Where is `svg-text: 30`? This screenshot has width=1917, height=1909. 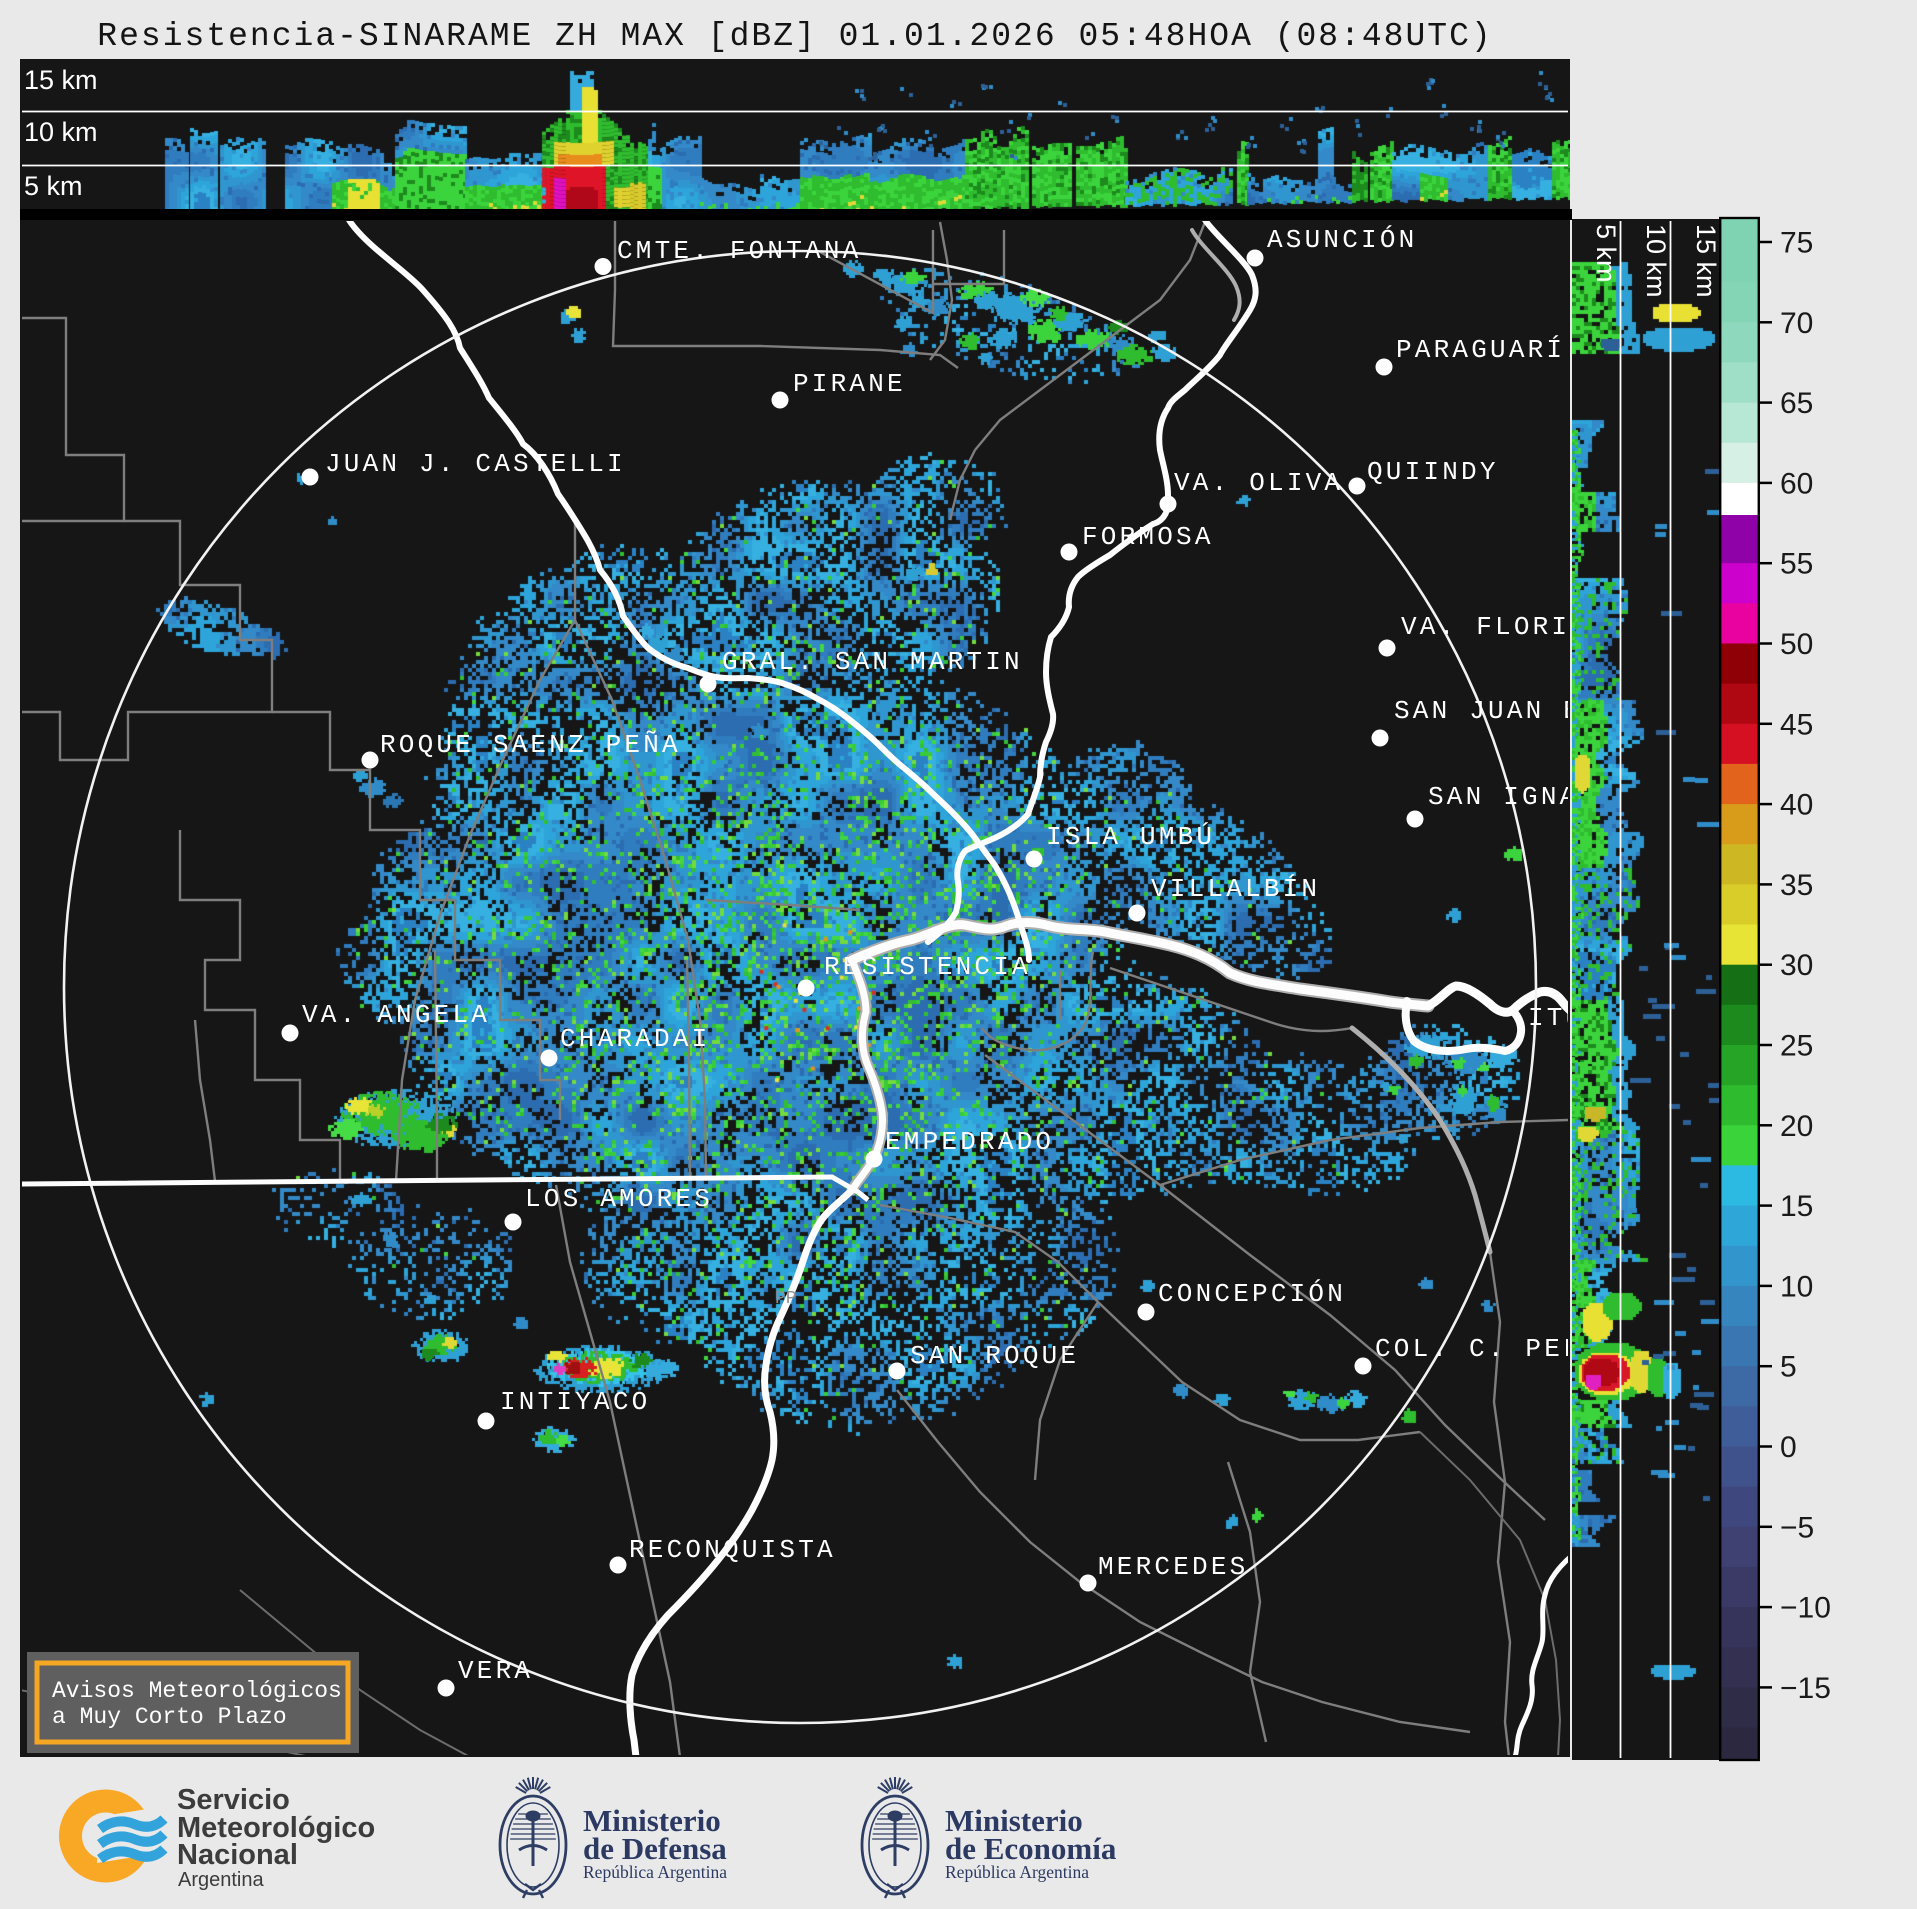
svg-text: 30 is located at coordinates (1796, 965).